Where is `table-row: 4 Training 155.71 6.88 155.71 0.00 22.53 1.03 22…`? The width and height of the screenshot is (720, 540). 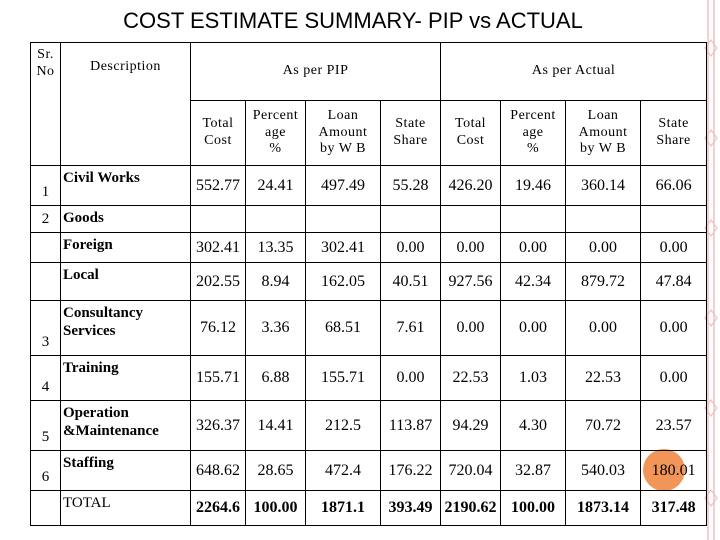
table-row: 4 Training 155.71 6.88 155.71 0.00 22.53 1.03 22… is located at coordinates (369, 378).